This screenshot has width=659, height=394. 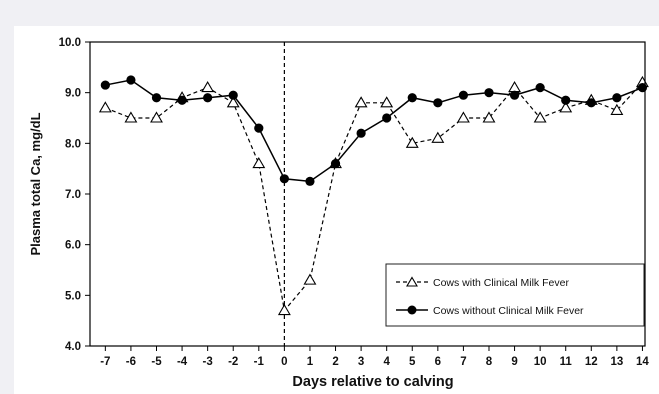 I want to click on x-tick-label: -6, so click(x=131, y=362).